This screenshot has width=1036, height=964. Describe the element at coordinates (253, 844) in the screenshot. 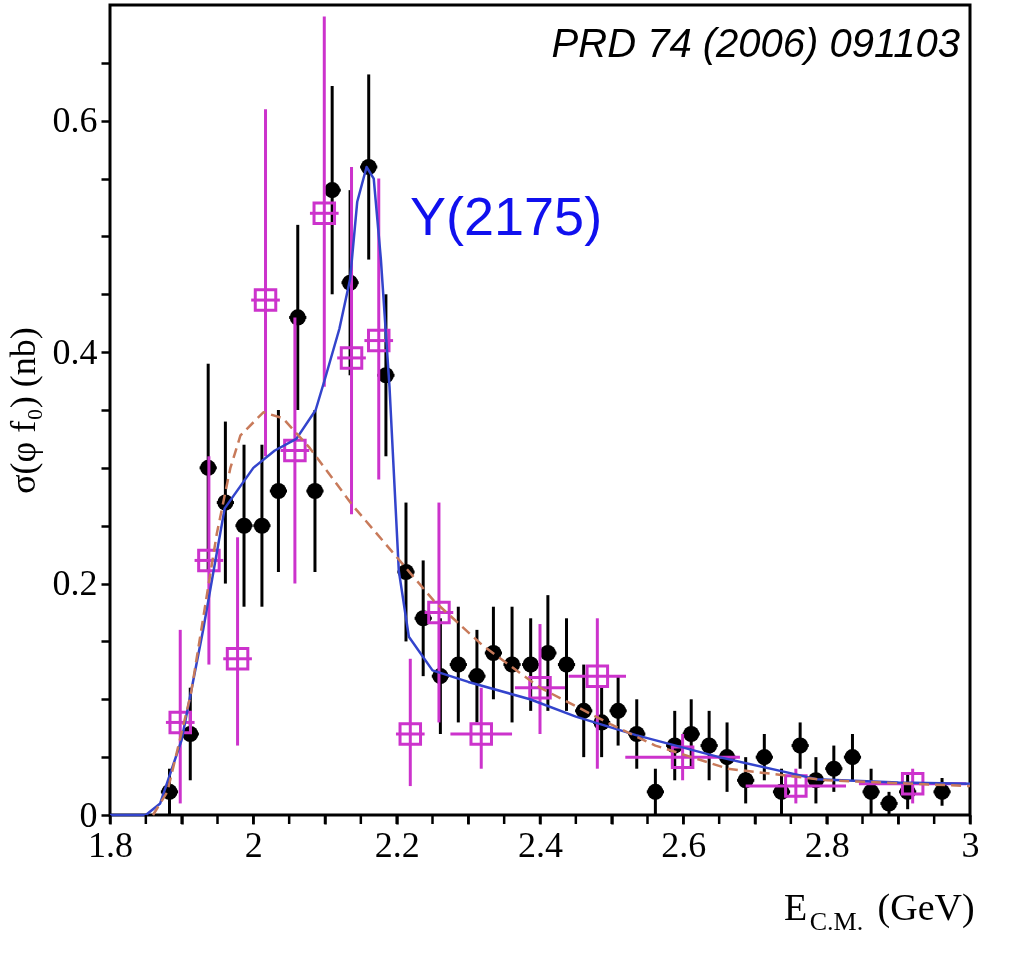

I see `x-tick-label: 2` at that location.